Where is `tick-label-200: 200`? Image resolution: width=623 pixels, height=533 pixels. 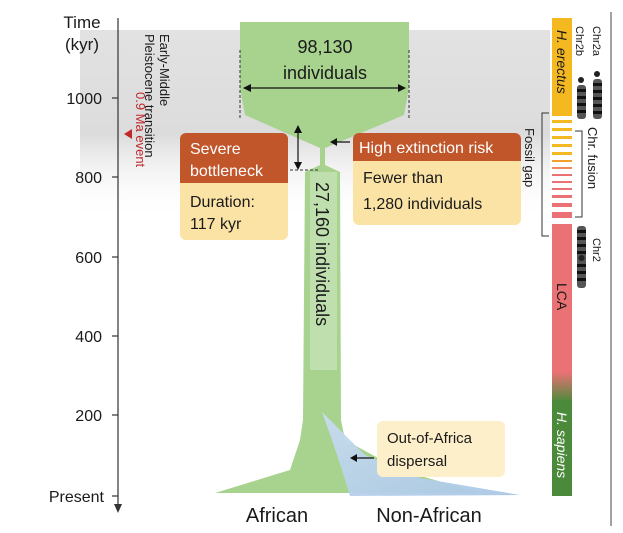 tick-label-200: 200 is located at coordinates (88, 416).